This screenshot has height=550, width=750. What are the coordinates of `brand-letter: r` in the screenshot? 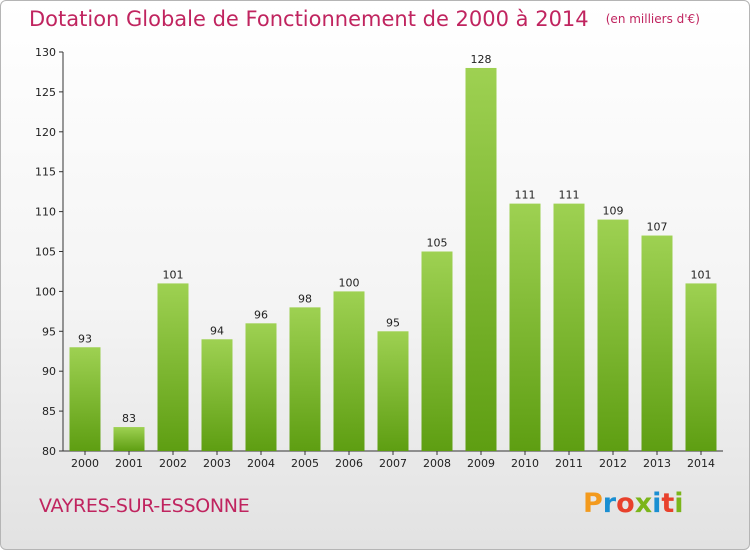 It's located at (609, 503).